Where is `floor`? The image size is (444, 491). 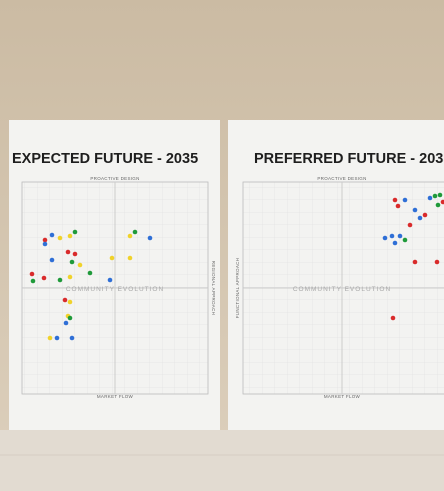 floor is located at coordinates (222, 460).